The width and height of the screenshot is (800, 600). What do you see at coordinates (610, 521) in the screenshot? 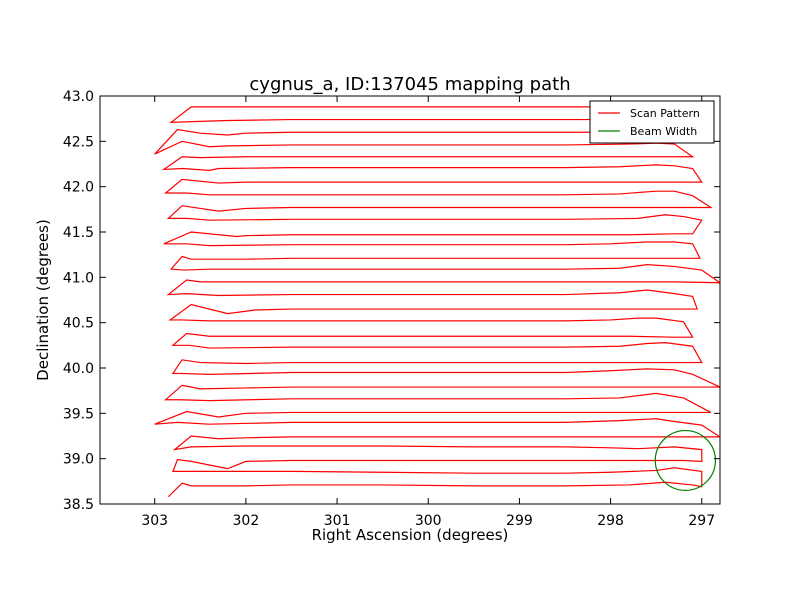
I see `x-tick-label: 298` at bounding box center [610, 521].